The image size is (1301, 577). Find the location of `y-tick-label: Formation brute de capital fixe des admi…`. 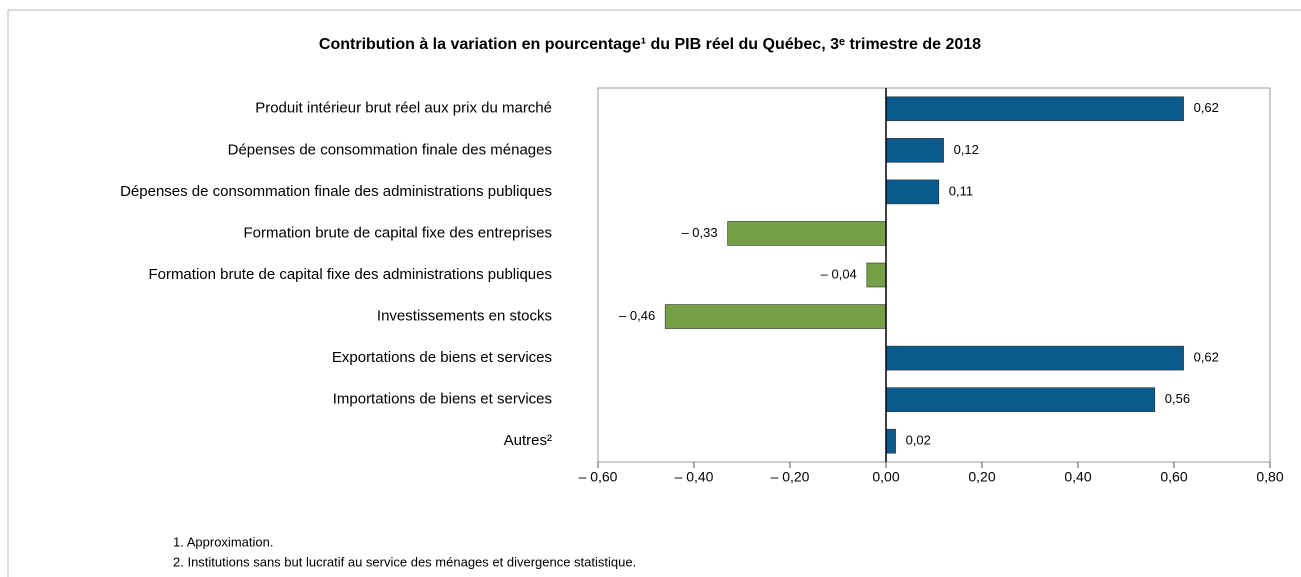

y-tick-label: Formation brute de capital fixe des admi… is located at coordinates (350, 274).